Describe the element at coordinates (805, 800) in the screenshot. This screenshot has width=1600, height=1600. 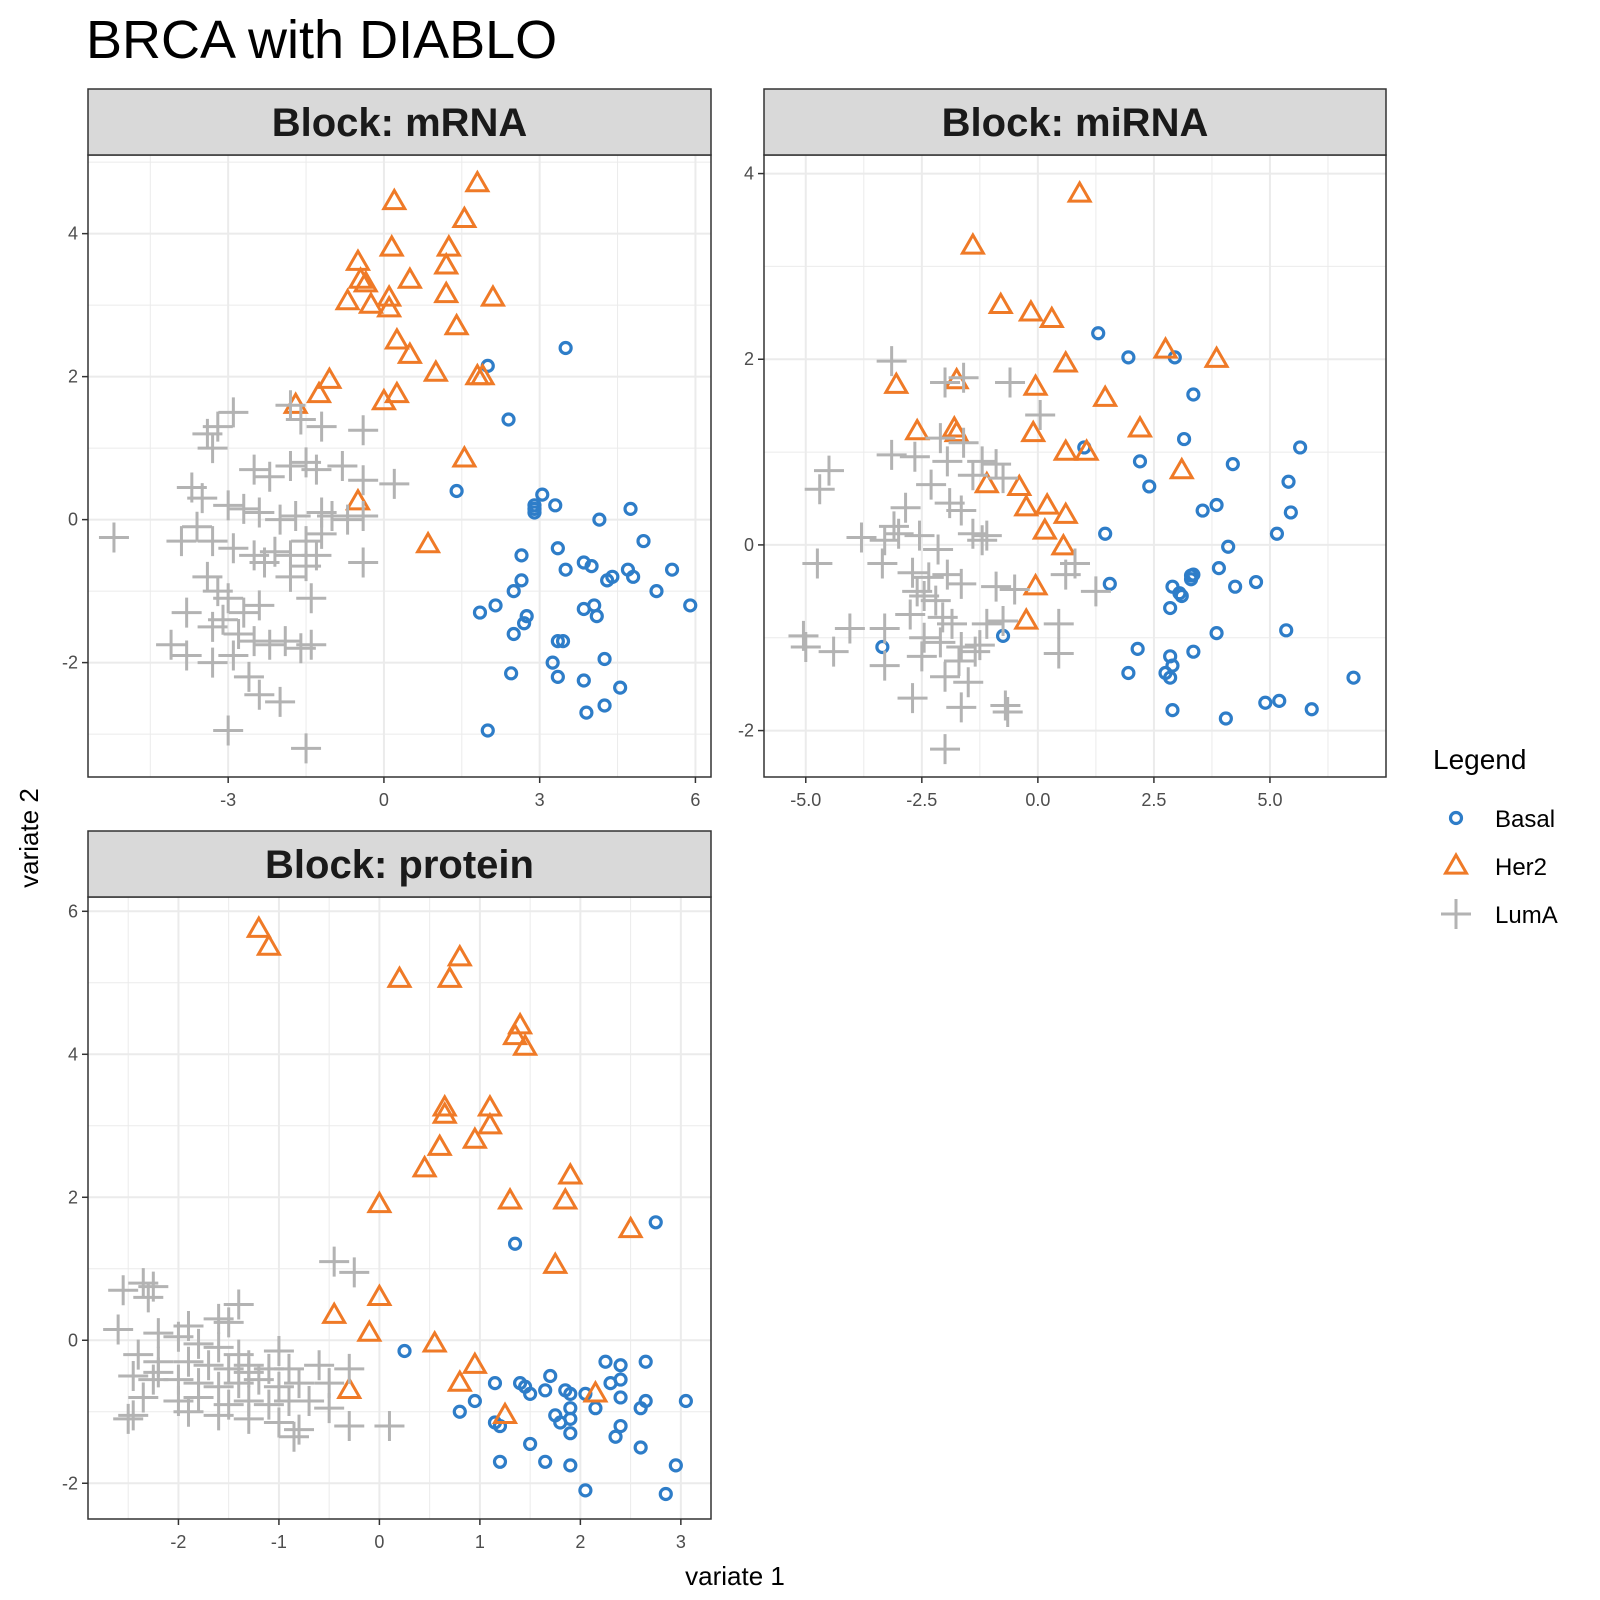
I see `x-tick-label: -5.0` at that location.